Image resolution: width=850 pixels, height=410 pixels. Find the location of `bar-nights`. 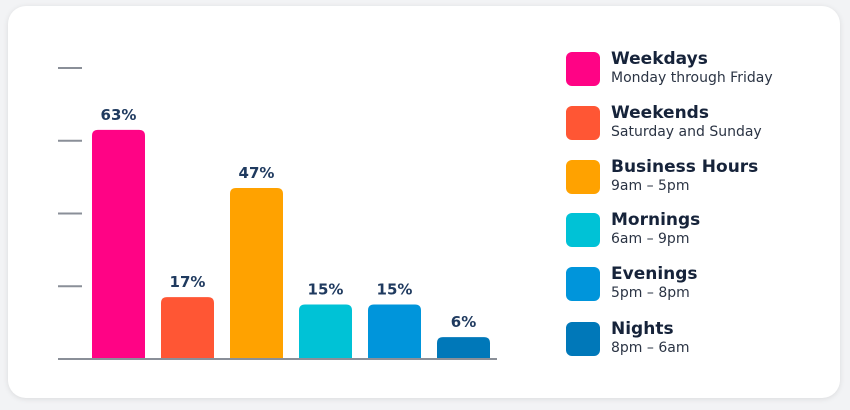

bar-nights is located at coordinates (463, 348).